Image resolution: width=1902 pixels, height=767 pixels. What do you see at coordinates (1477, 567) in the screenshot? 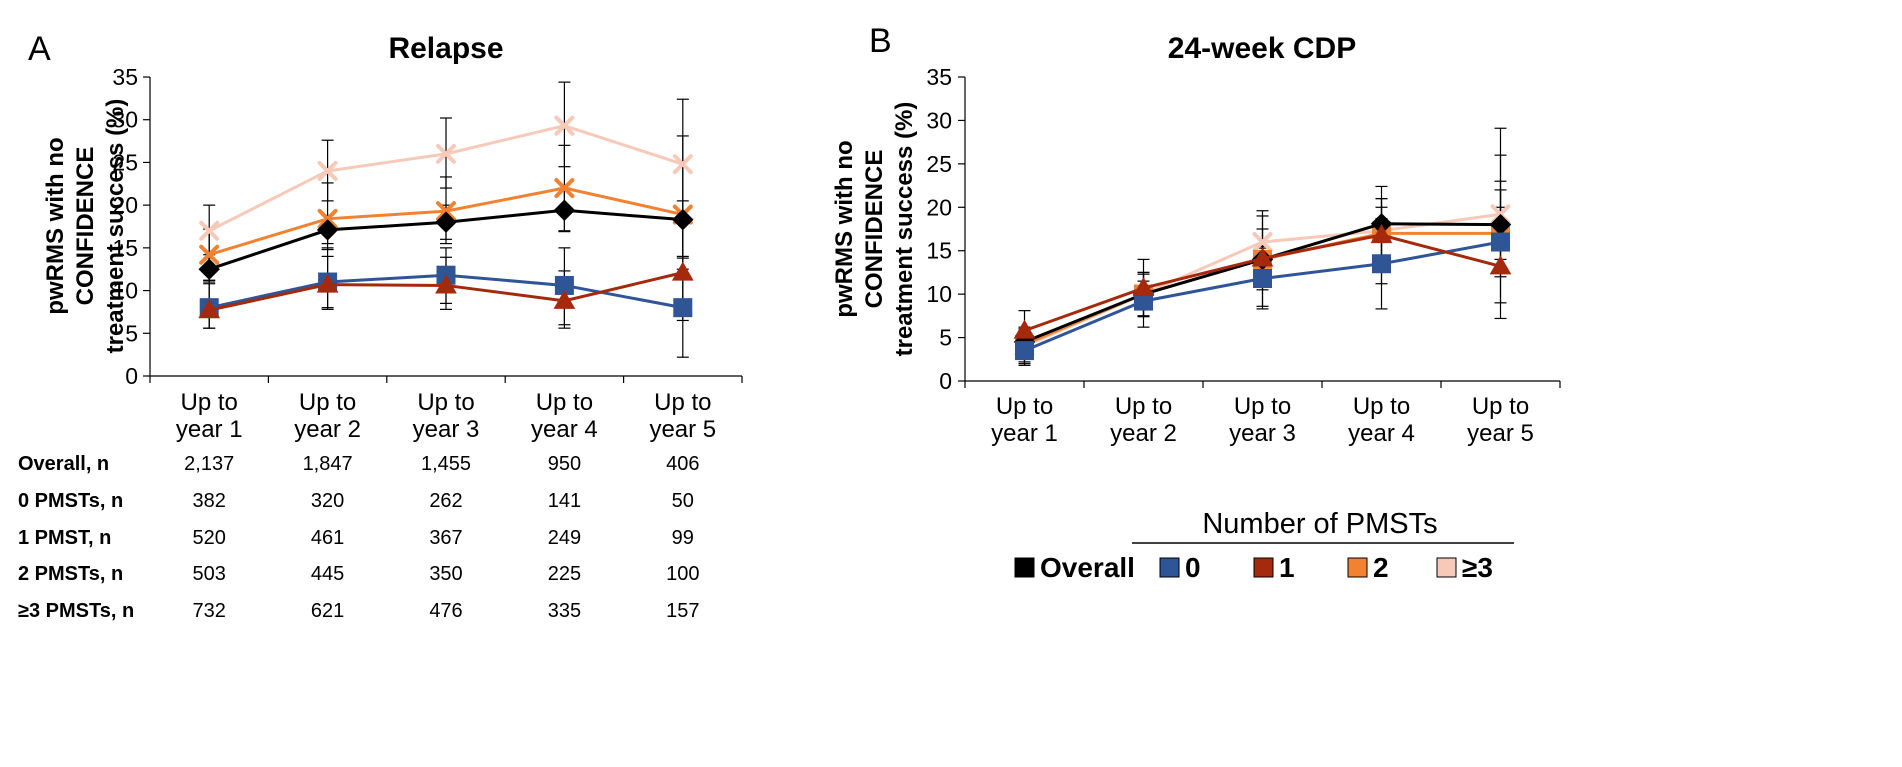
I see `legend-label-3plus: ≥3` at bounding box center [1477, 567].